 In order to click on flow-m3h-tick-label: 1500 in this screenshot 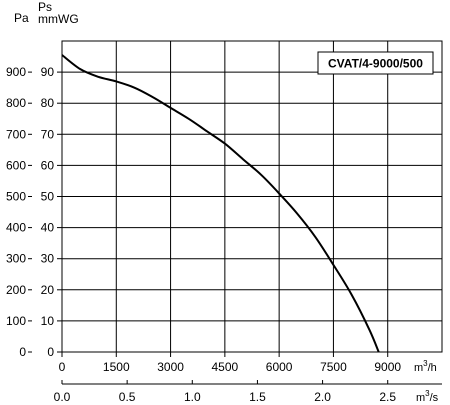, I will do `click(116, 367)`.